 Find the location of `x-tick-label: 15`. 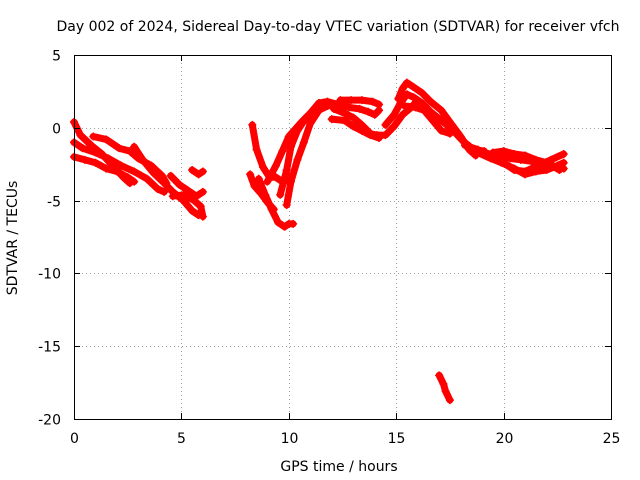

x-tick-label: 15 is located at coordinates (397, 439).